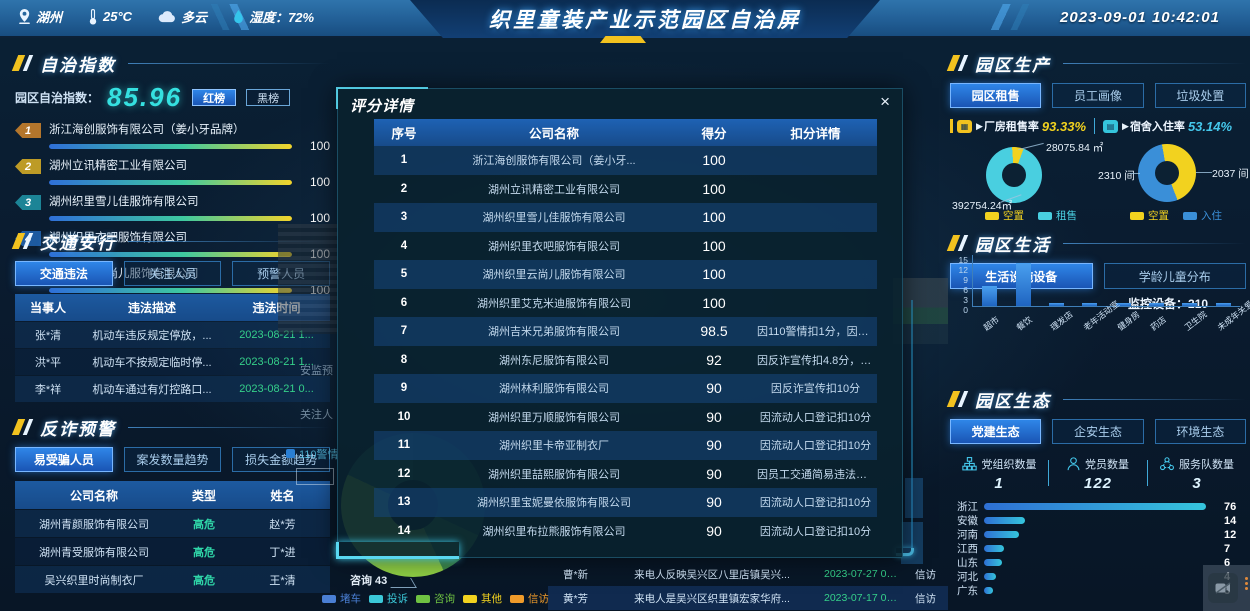  Describe the element at coordinates (912, 424) in the screenshot. I see `bg-flow-line` at that location.